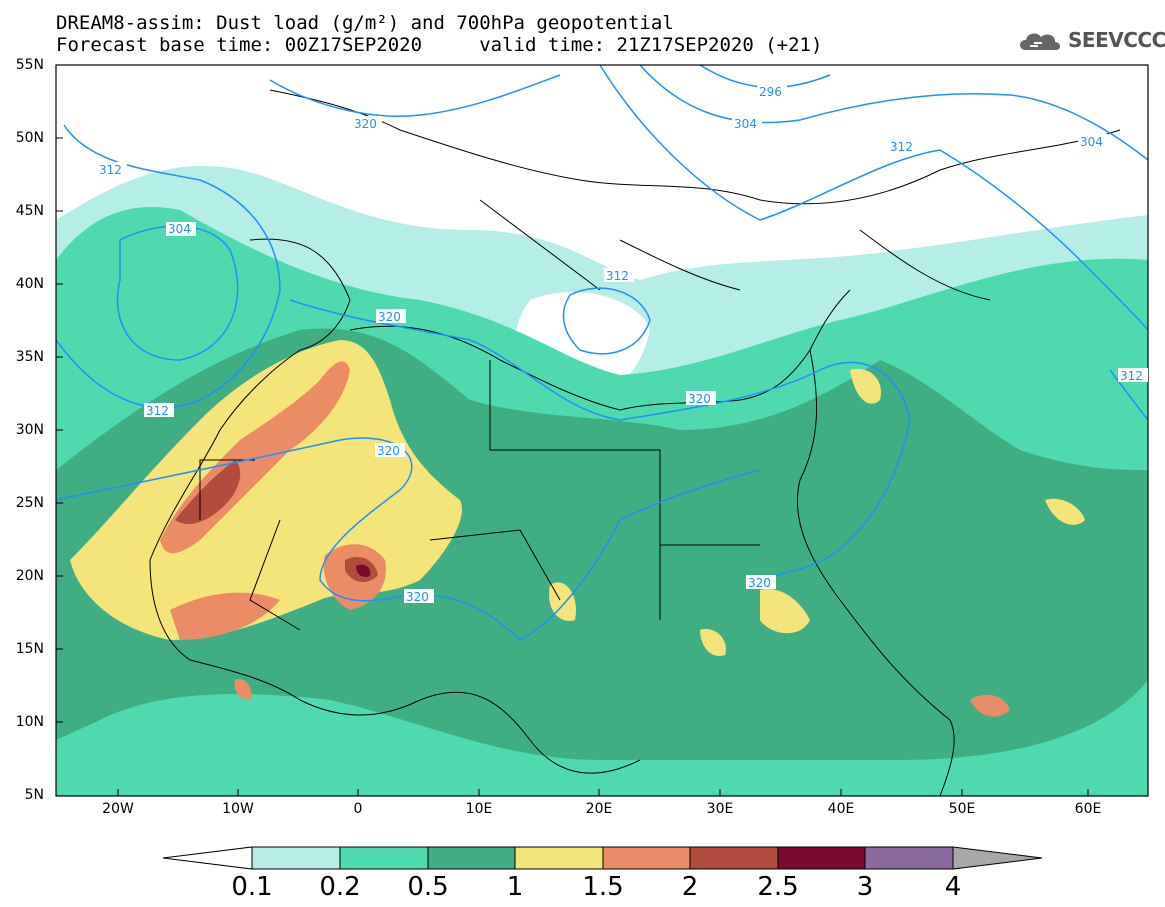 The width and height of the screenshot is (1165, 907). What do you see at coordinates (428, 887) in the screenshot?
I see `colorbar-tick-label: 0.5` at bounding box center [428, 887].